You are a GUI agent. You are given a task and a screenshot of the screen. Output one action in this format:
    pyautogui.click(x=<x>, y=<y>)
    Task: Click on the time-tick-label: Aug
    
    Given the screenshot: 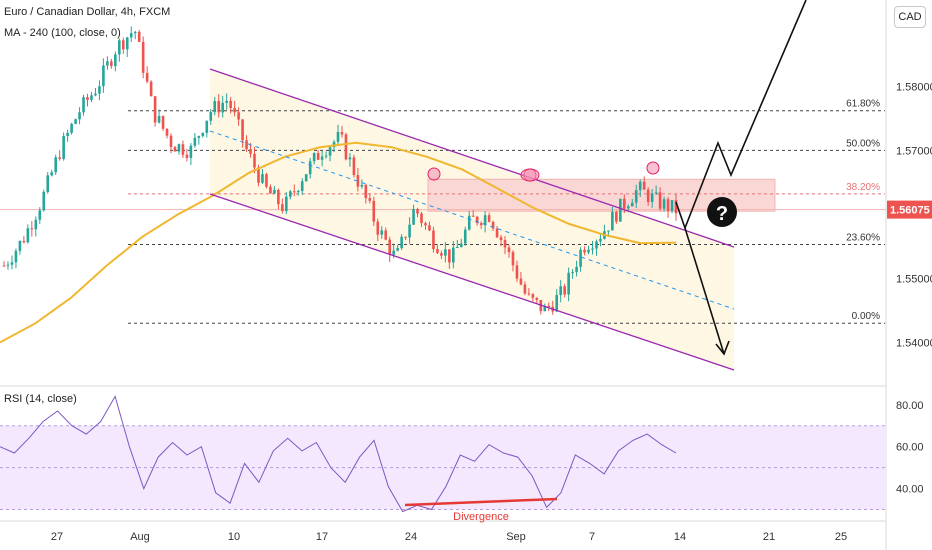 What is the action you would take?
    pyautogui.click(x=140, y=537)
    